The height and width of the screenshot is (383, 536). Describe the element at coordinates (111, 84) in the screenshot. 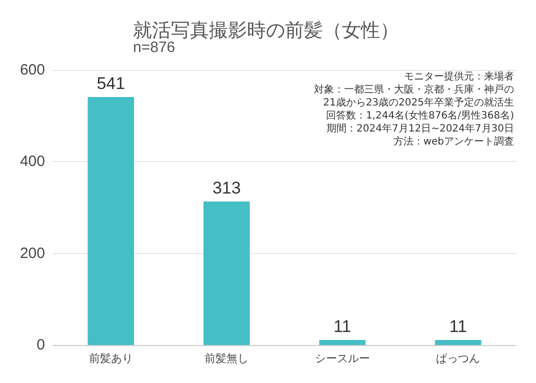

I see `data-label: 541` at that location.